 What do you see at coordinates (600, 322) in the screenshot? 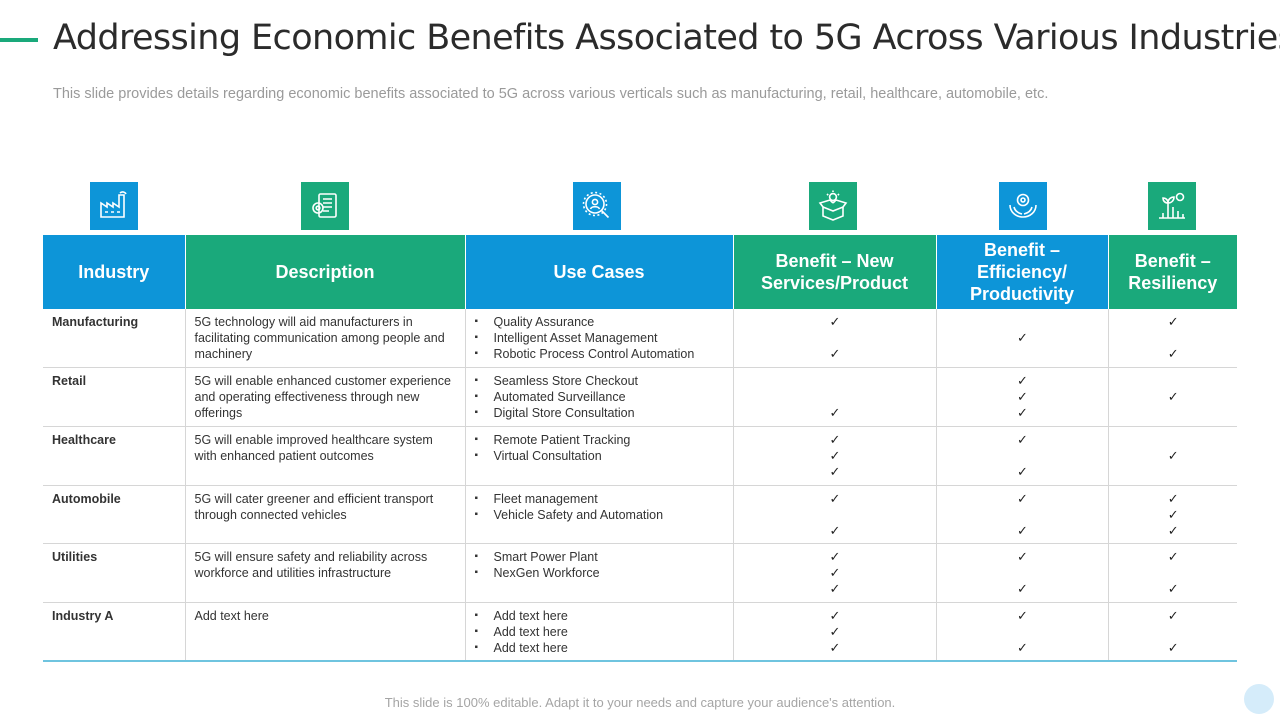
I see `use-case-item: Quality Assurance` at bounding box center [600, 322].